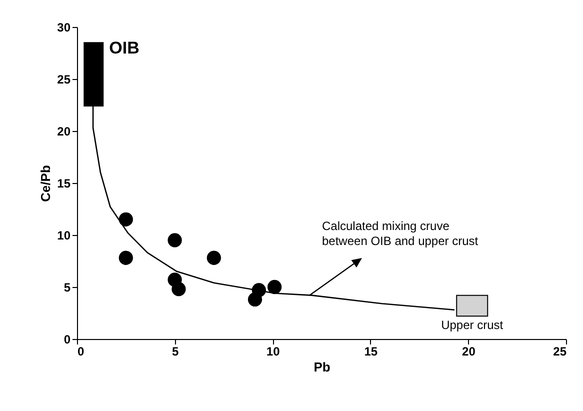 The image size is (583, 411). Describe the element at coordinates (46, 183) in the screenshot. I see `y-axis-title: Ce/Pb` at that location.